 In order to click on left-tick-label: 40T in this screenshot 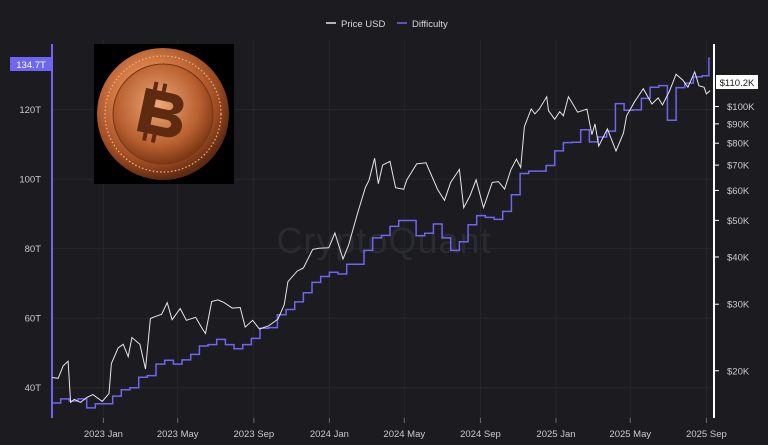, I will do `click(33, 388)`.